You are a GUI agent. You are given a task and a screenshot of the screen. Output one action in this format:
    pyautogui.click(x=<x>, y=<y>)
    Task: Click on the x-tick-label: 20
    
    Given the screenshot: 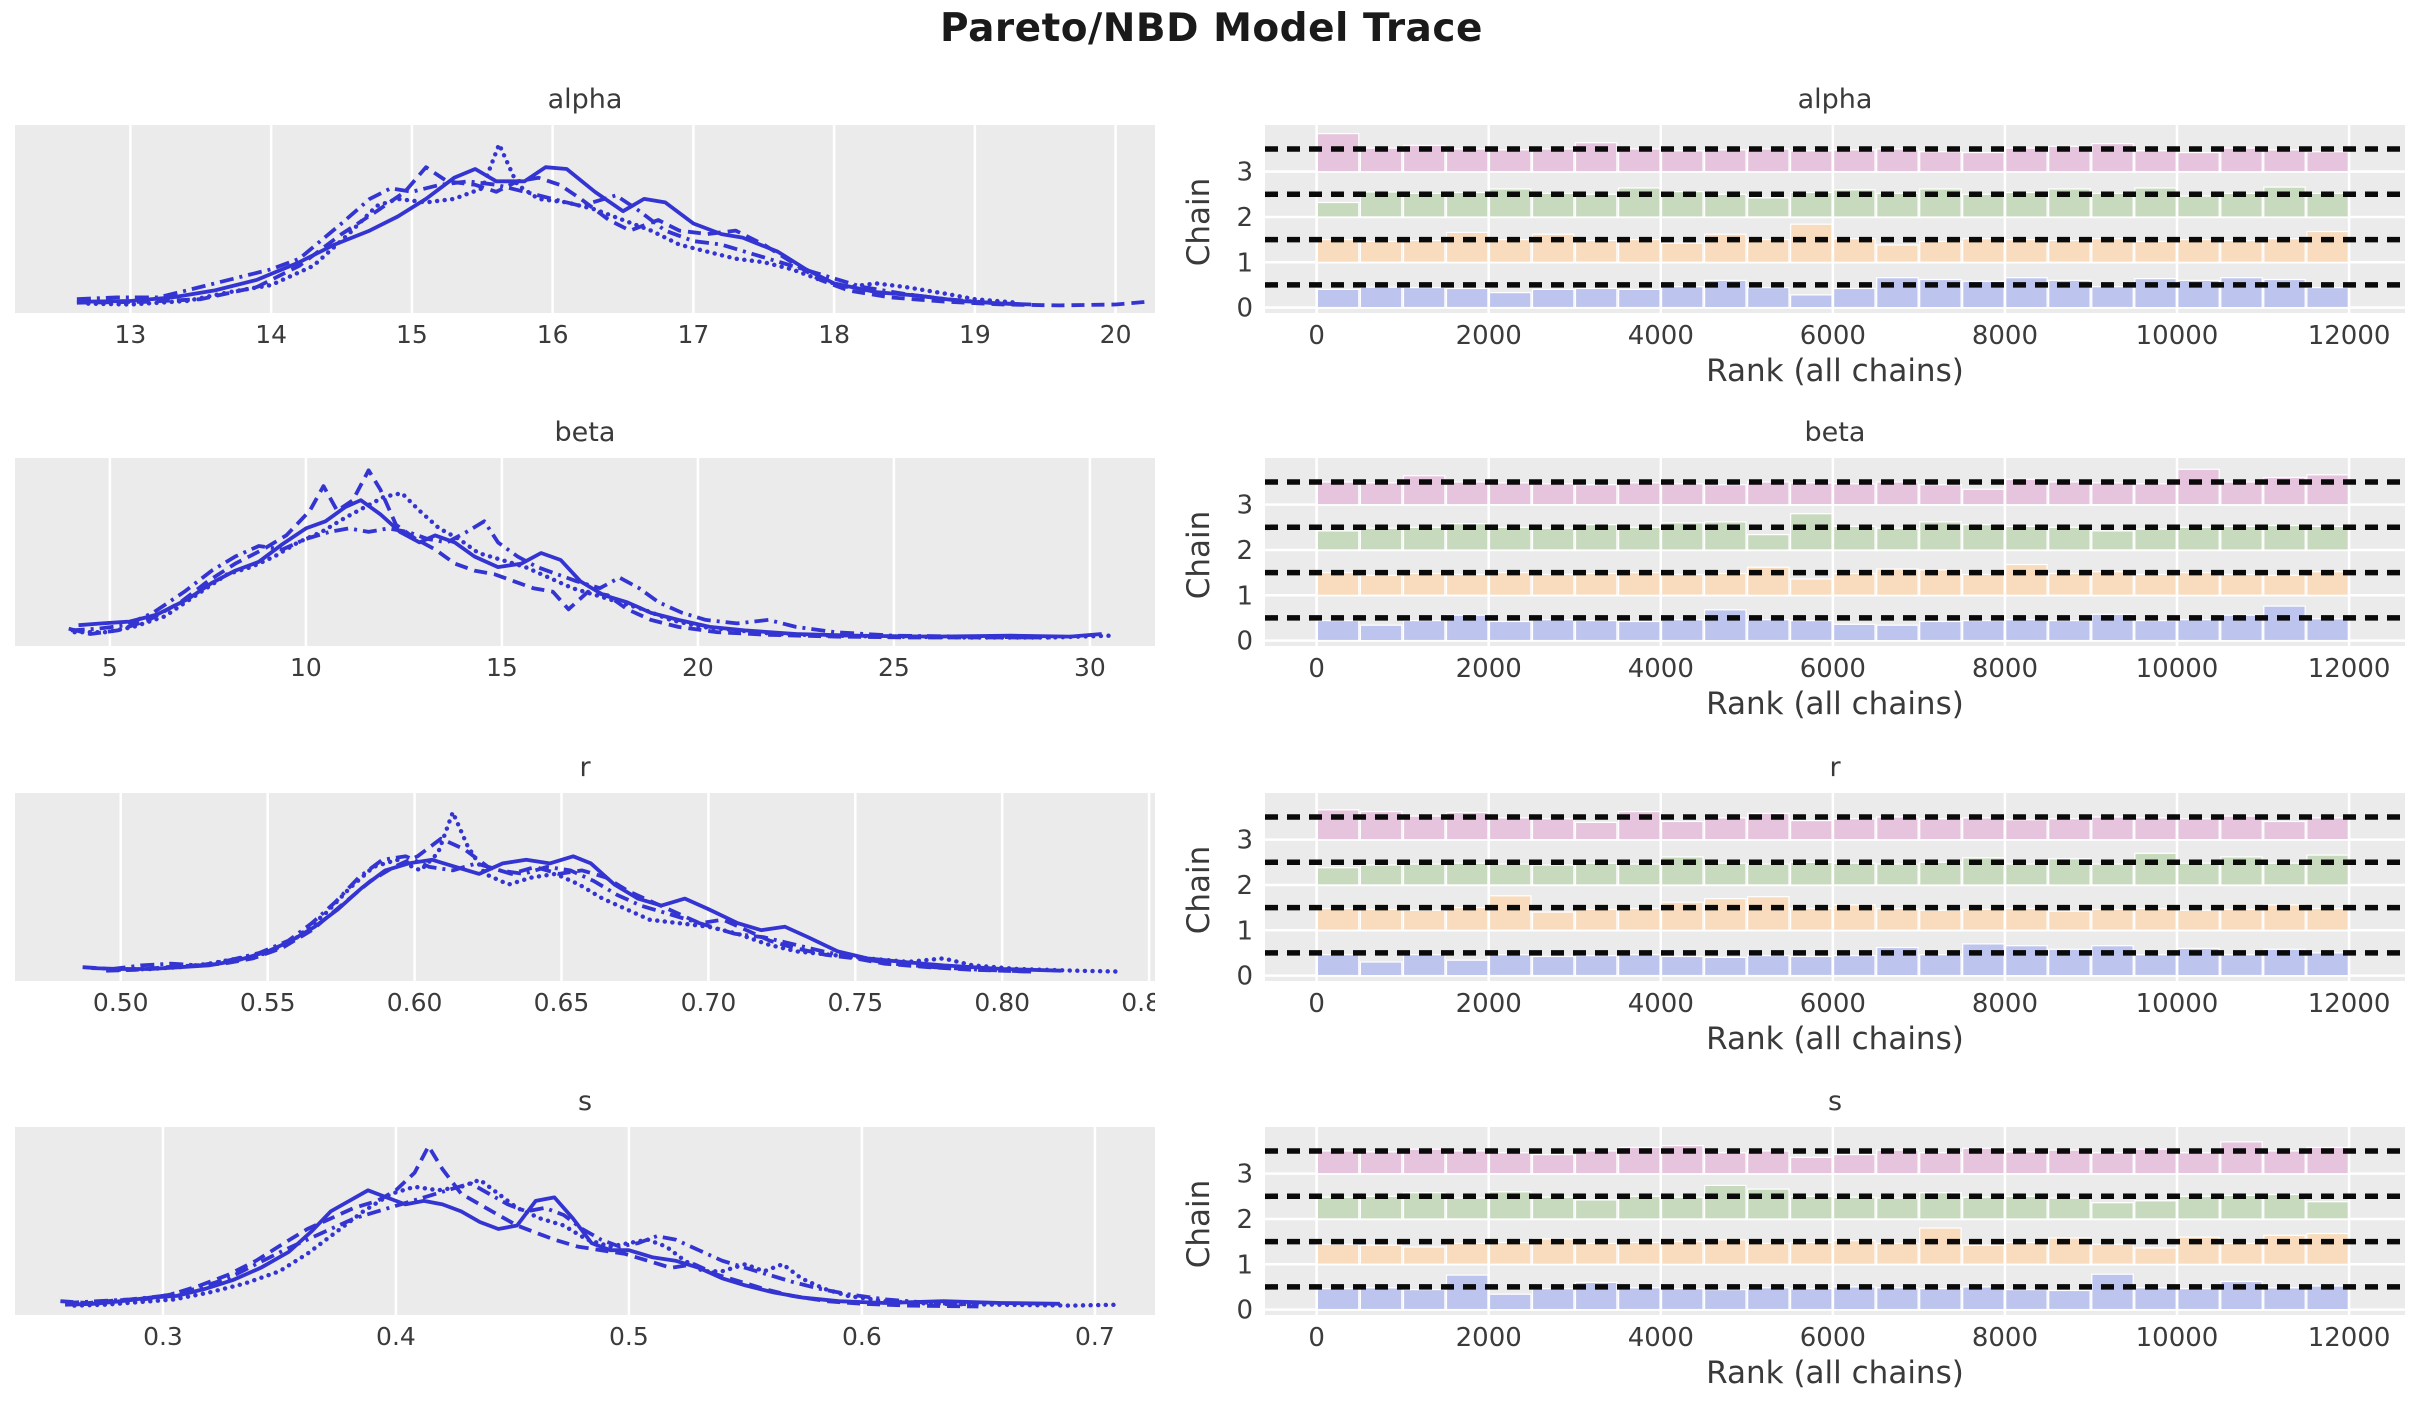 What is the action you would take?
    pyautogui.click(x=698, y=667)
    